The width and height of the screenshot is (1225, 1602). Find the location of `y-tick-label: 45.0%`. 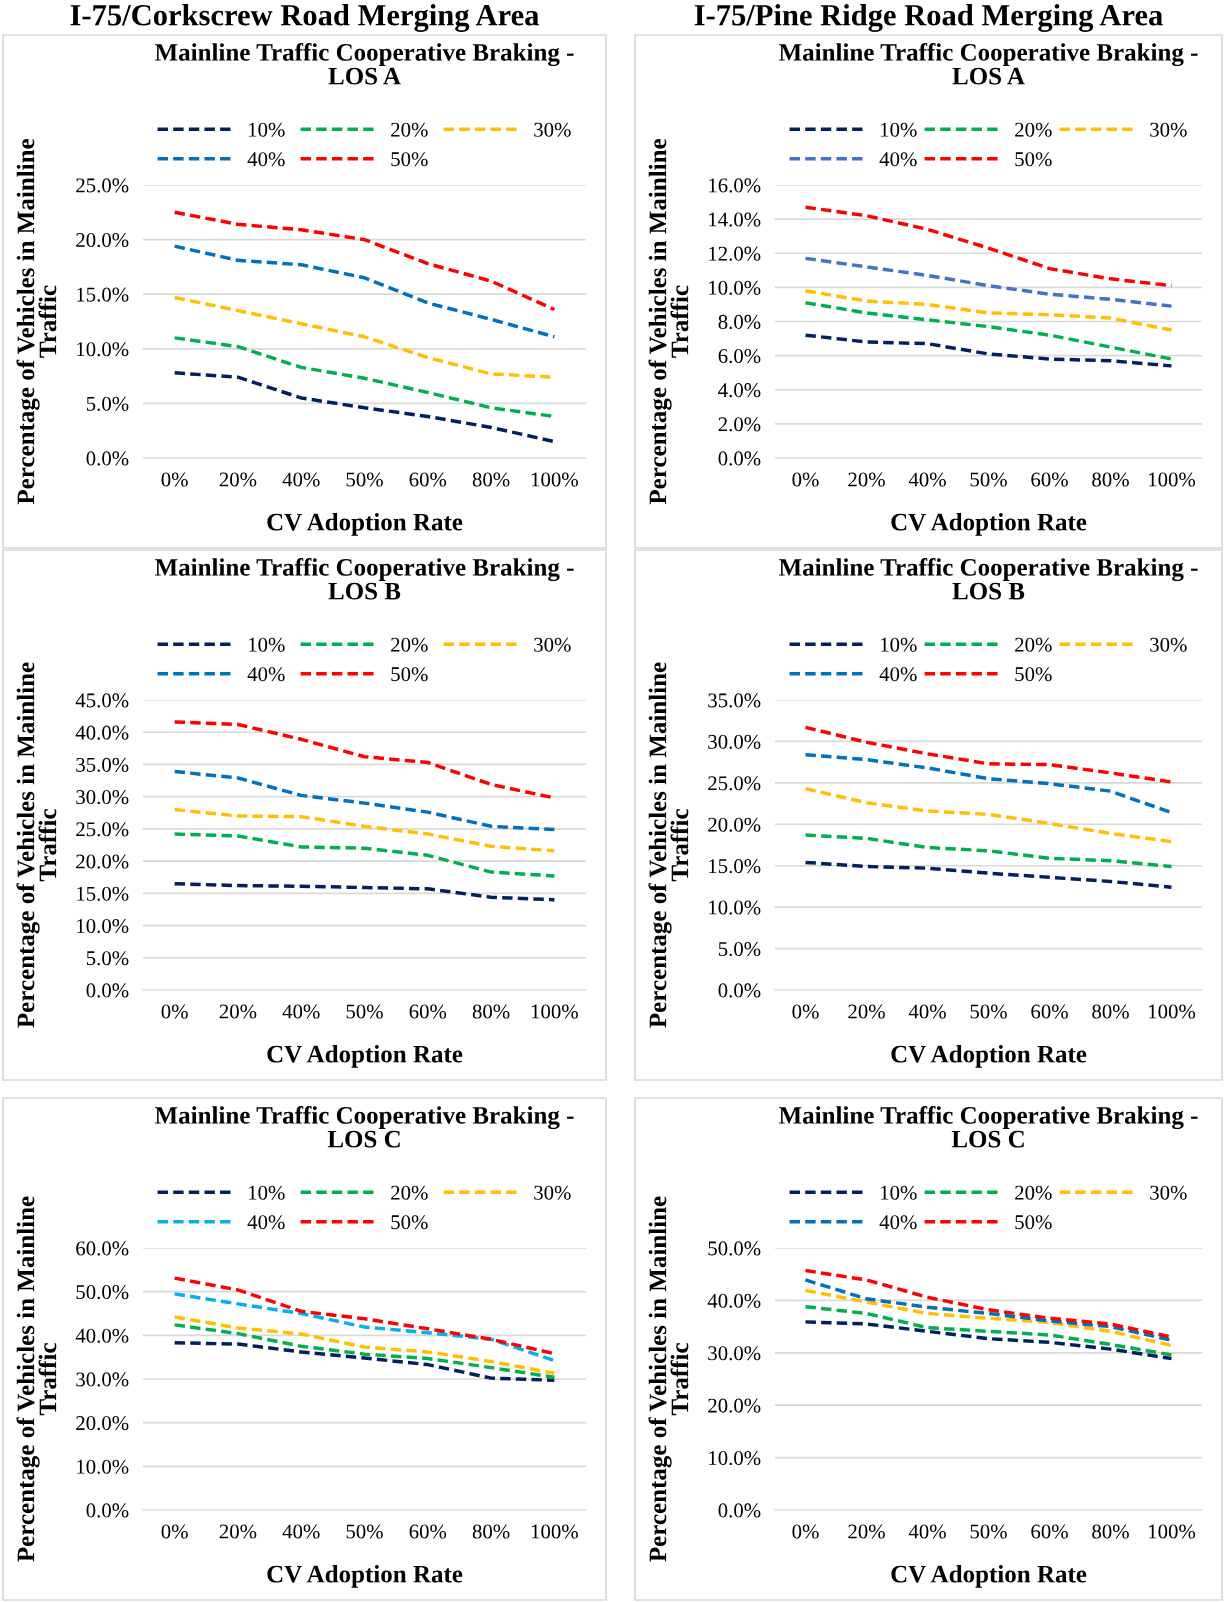

y-tick-label: 45.0% is located at coordinates (102, 700).